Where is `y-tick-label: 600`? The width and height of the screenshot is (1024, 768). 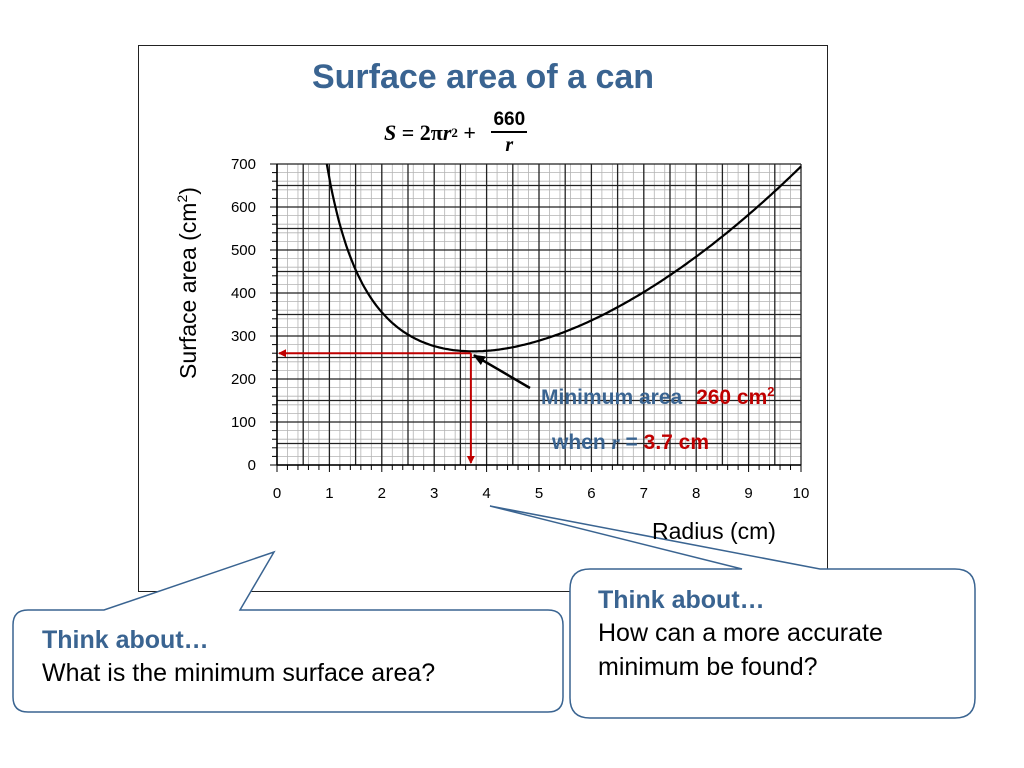
y-tick-label: 600 is located at coordinates (243, 207).